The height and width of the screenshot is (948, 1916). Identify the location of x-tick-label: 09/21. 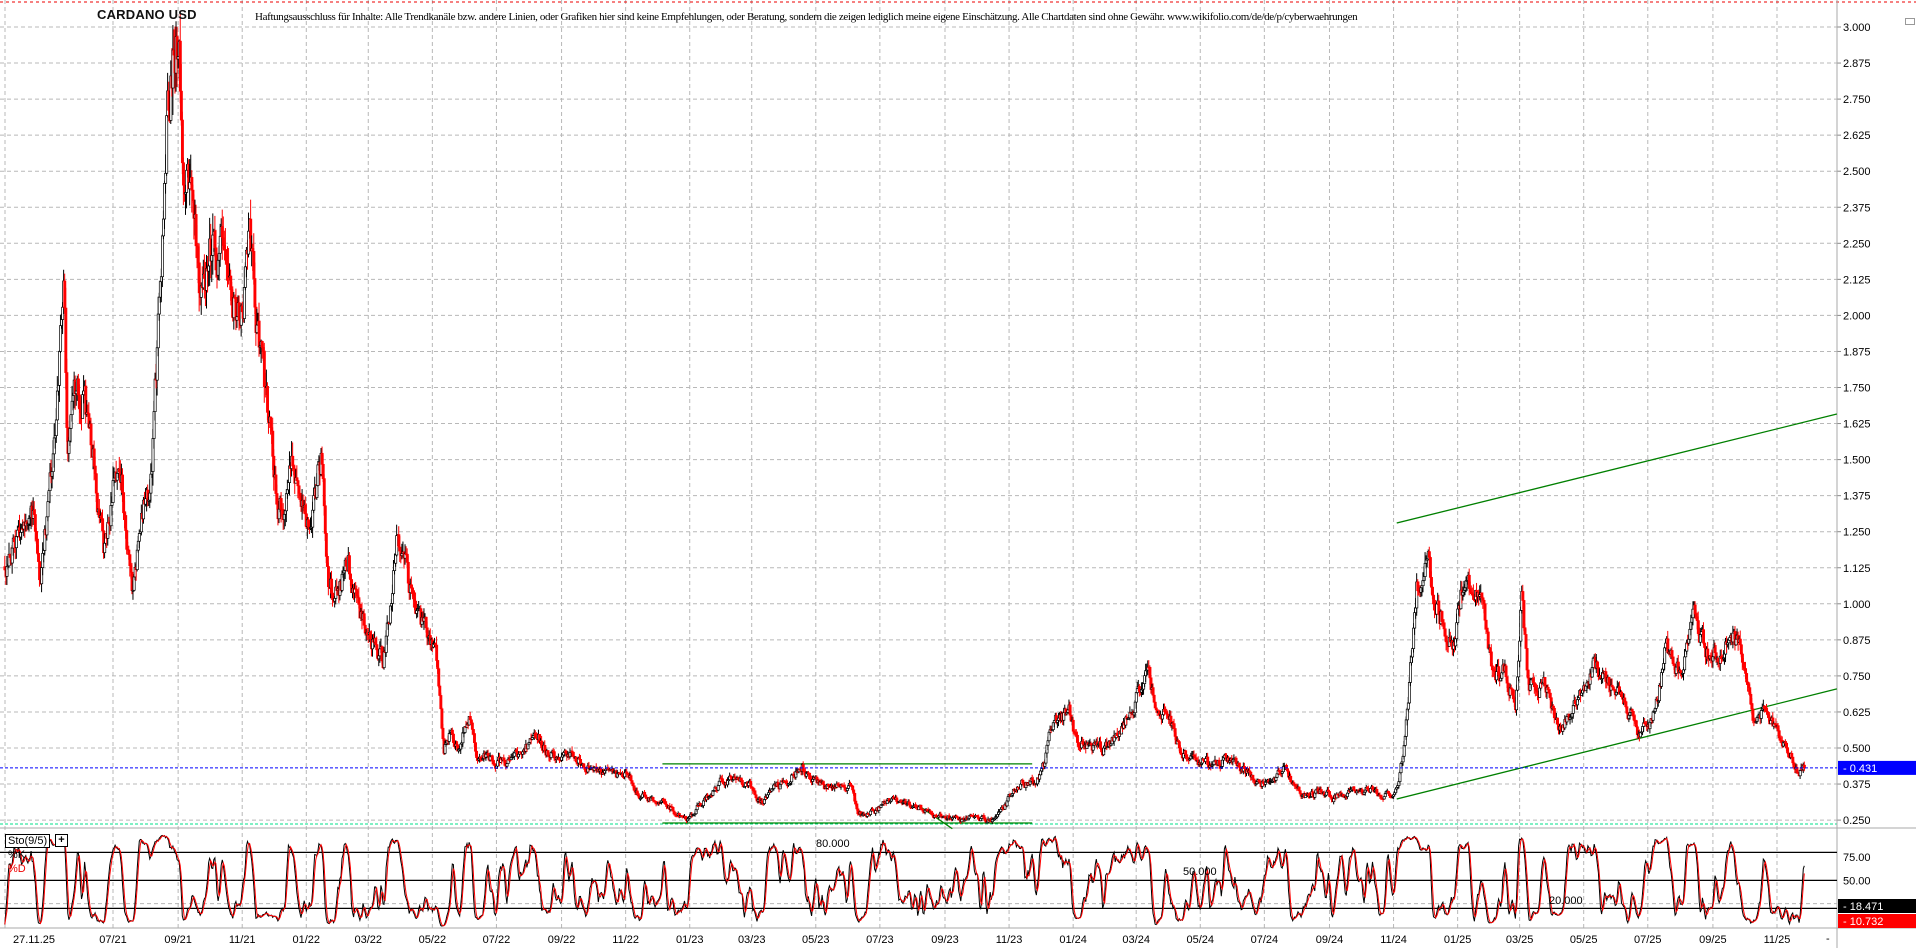
(178, 940).